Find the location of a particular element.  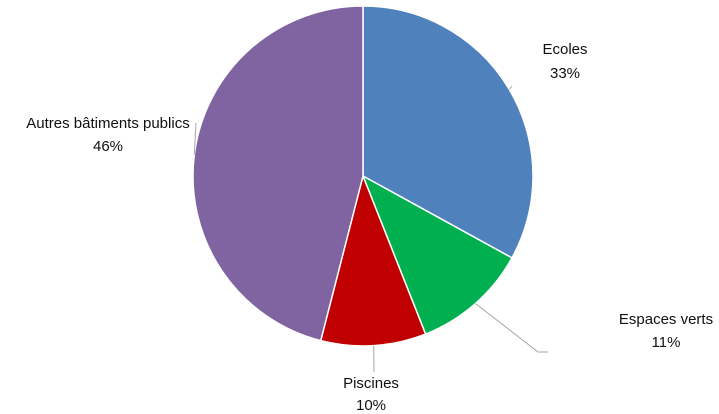

slice-label-name: Piscines is located at coordinates (371, 383).